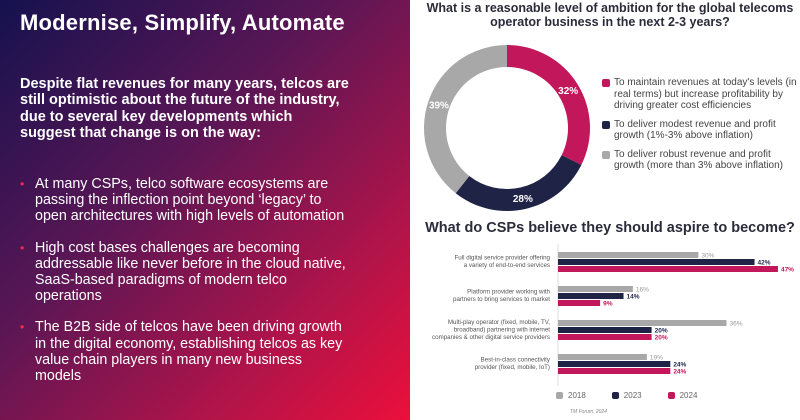 Image resolution: width=800 pixels, height=420 pixels. I want to click on bar-value-label: 47%, so click(787, 270).